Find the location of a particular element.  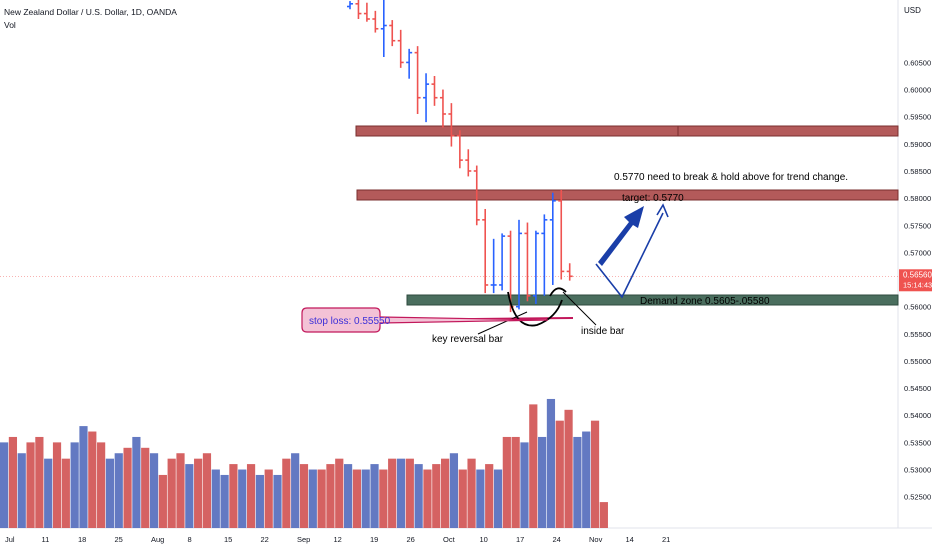

price-tick-label: 0.57500 is located at coordinates (917, 225).